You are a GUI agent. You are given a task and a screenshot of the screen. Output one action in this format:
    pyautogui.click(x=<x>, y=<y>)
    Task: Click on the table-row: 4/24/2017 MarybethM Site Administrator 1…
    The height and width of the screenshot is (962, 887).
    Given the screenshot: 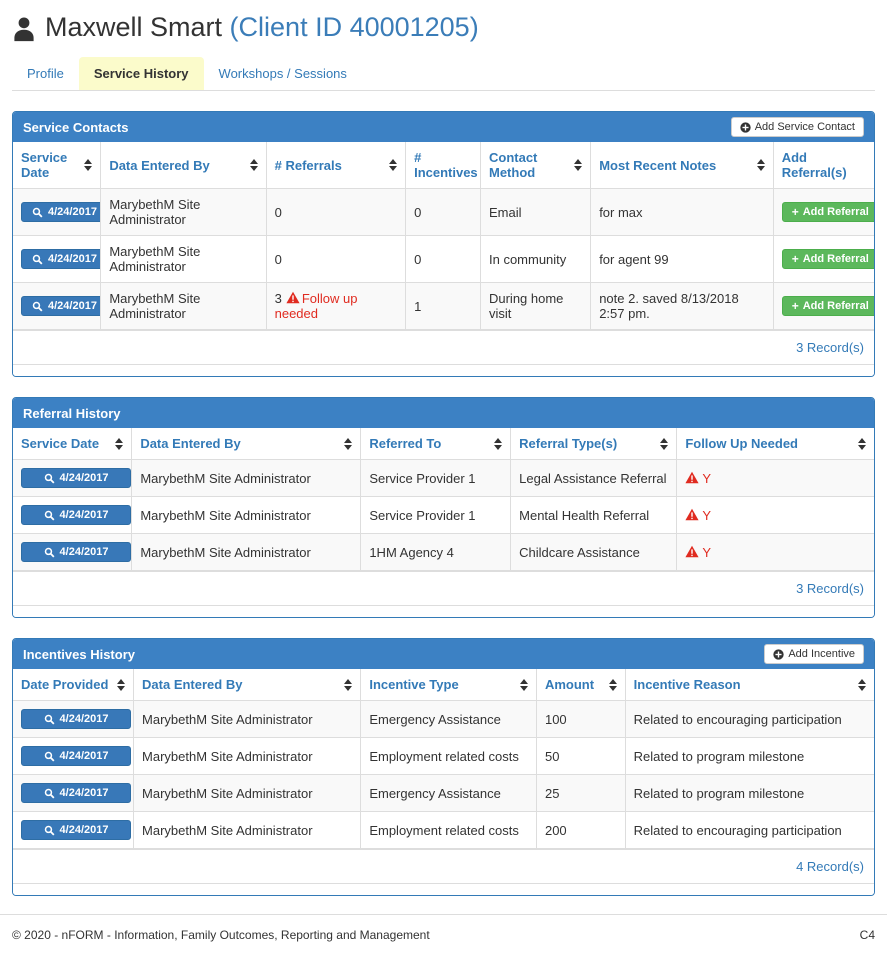 What is the action you would take?
    pyautogui.click(x=443, y=552)
    